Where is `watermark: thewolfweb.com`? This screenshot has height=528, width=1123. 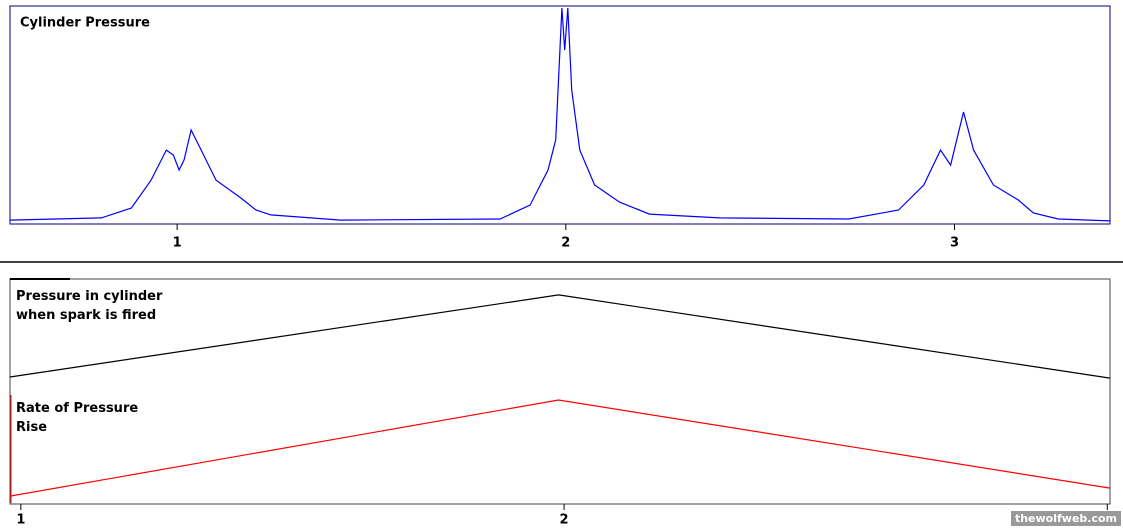
watermark: thewolfweb.com is located at coordinates (1065, 518).